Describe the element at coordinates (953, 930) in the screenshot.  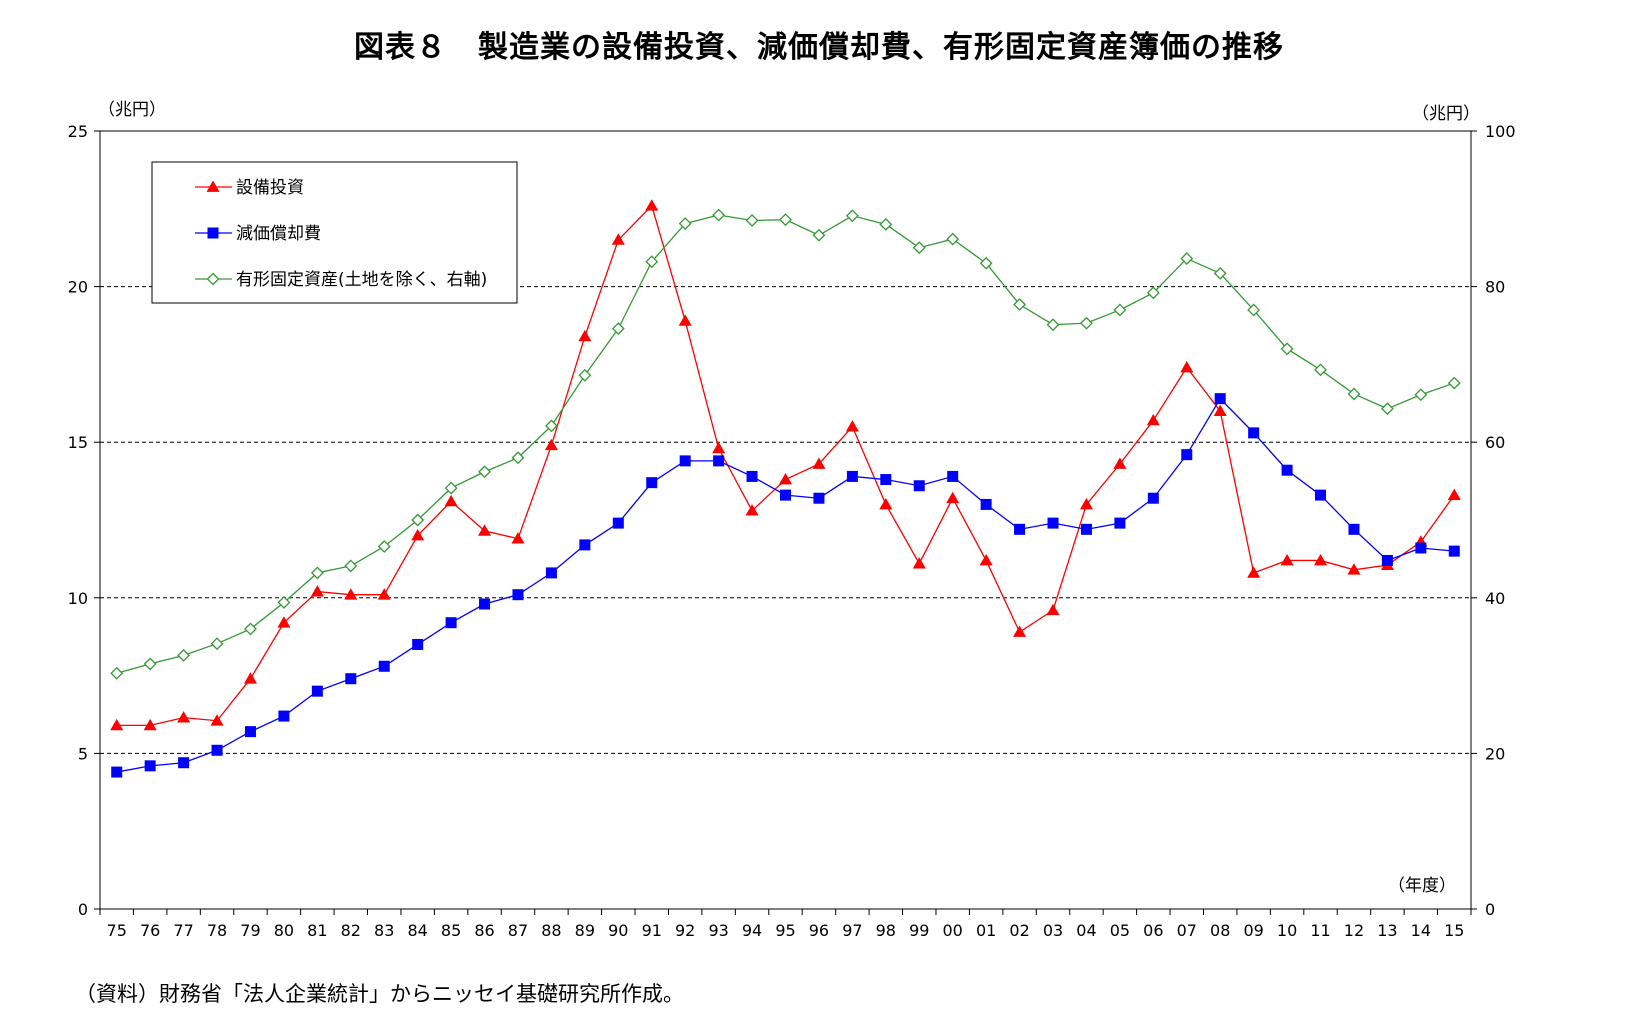
I see `x-tick-label: 00` at that location.